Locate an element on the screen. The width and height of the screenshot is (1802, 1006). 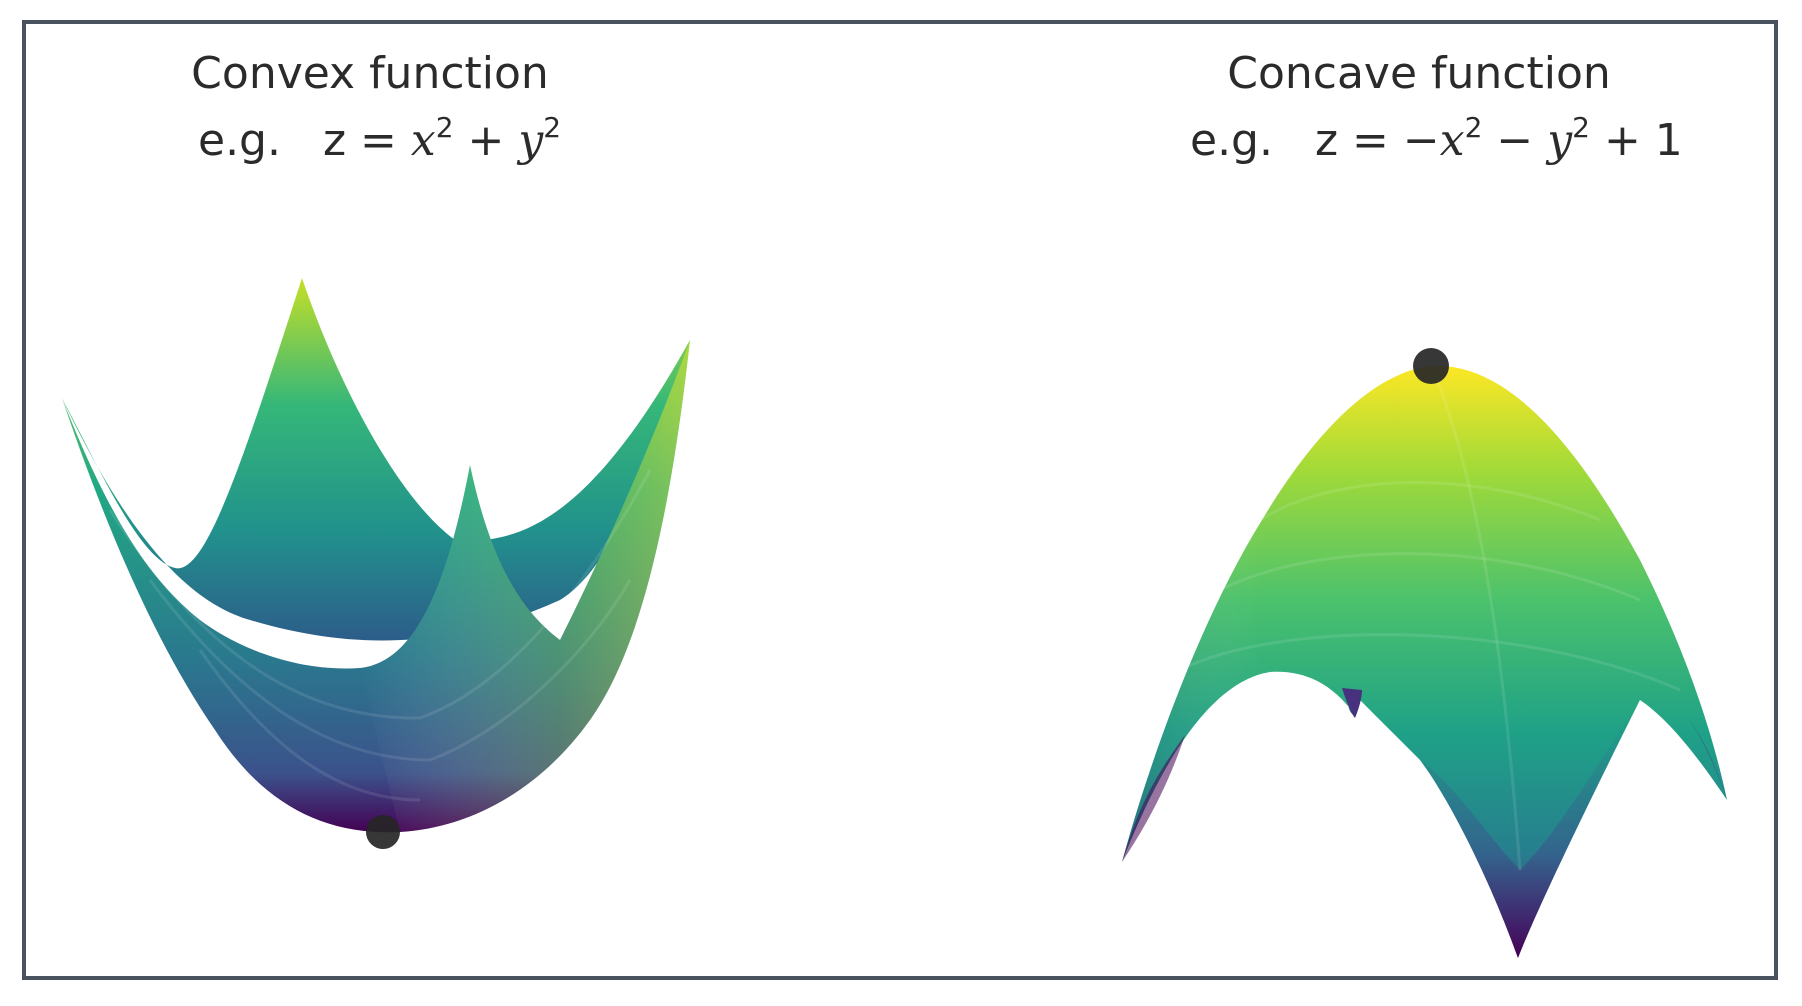
convex-eq-exp-y: 2 is located at coordinates (552, 127).